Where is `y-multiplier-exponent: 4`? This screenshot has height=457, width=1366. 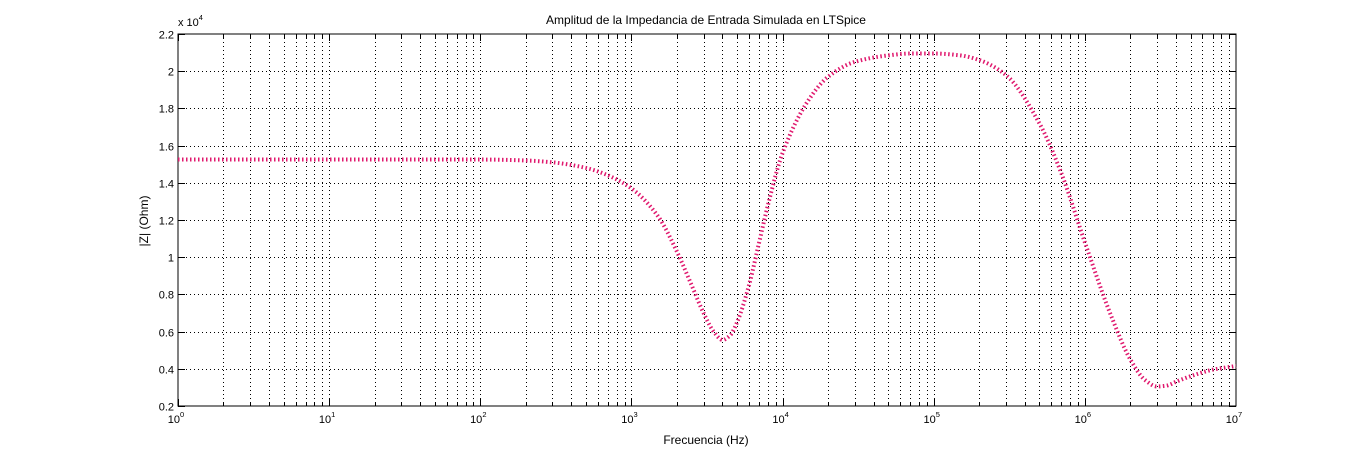
y-multiplier-exponent: 4 is located at coordinates (201, 17).